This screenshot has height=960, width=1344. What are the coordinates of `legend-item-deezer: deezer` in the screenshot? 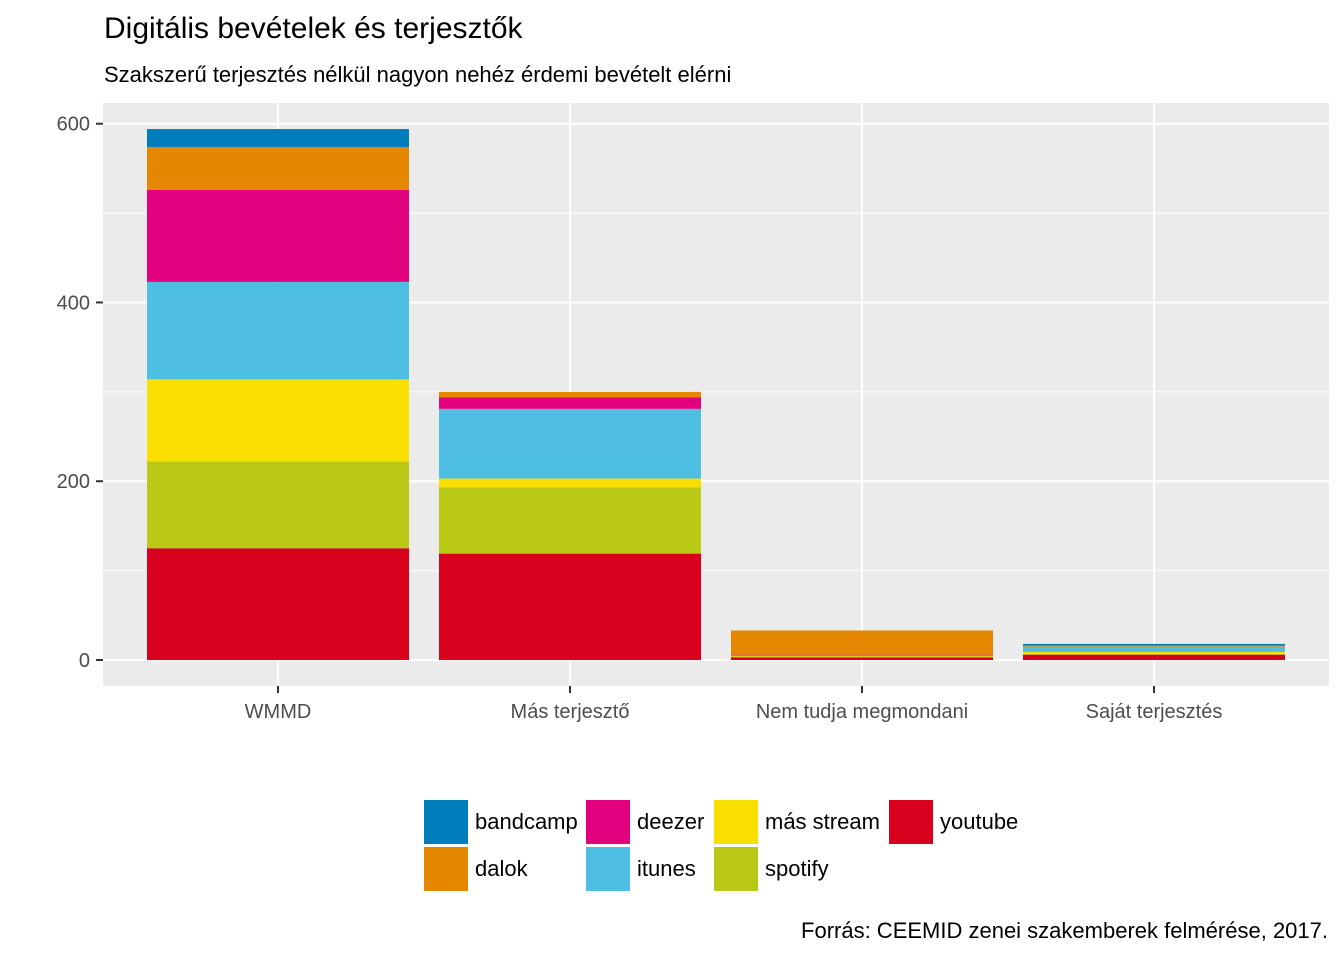 It's located at (645, 822).